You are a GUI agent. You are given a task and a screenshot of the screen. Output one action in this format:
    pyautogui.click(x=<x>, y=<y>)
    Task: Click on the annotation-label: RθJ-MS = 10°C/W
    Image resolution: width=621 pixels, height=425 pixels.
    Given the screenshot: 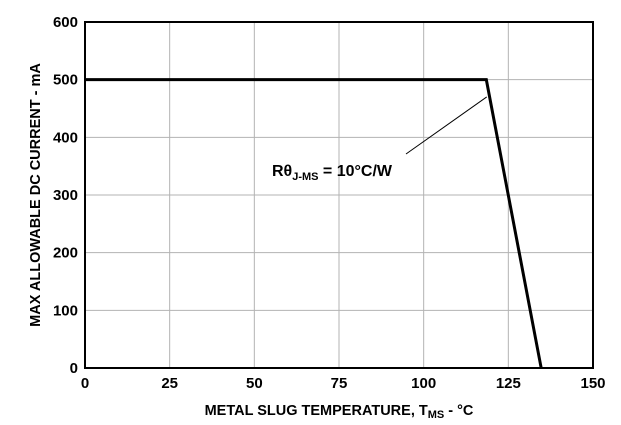 What is the action you would take?
    pyautogui.click(x=332, y=173)
    